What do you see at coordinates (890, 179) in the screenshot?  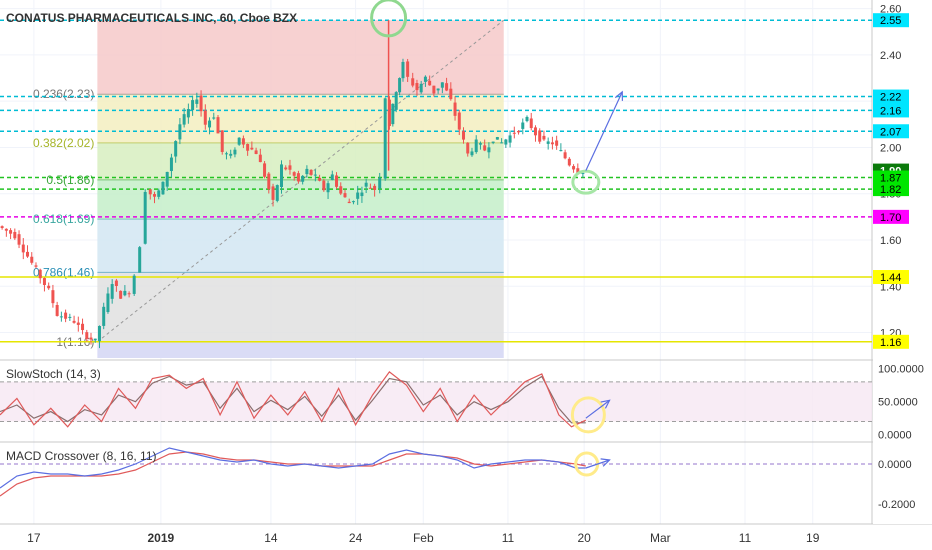 I see `price-level-badge-label: 1.87` at bounding box center [890, 179].